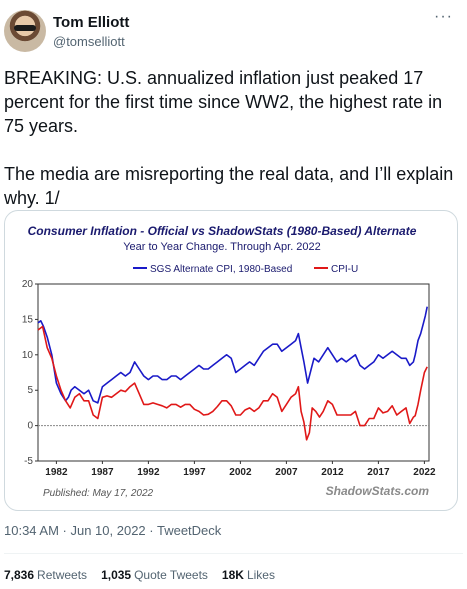  What do you see at coordinates (240, 472) in the screenshot?
I see `x-tick-label: 2002` at bounding box center [240, 472].